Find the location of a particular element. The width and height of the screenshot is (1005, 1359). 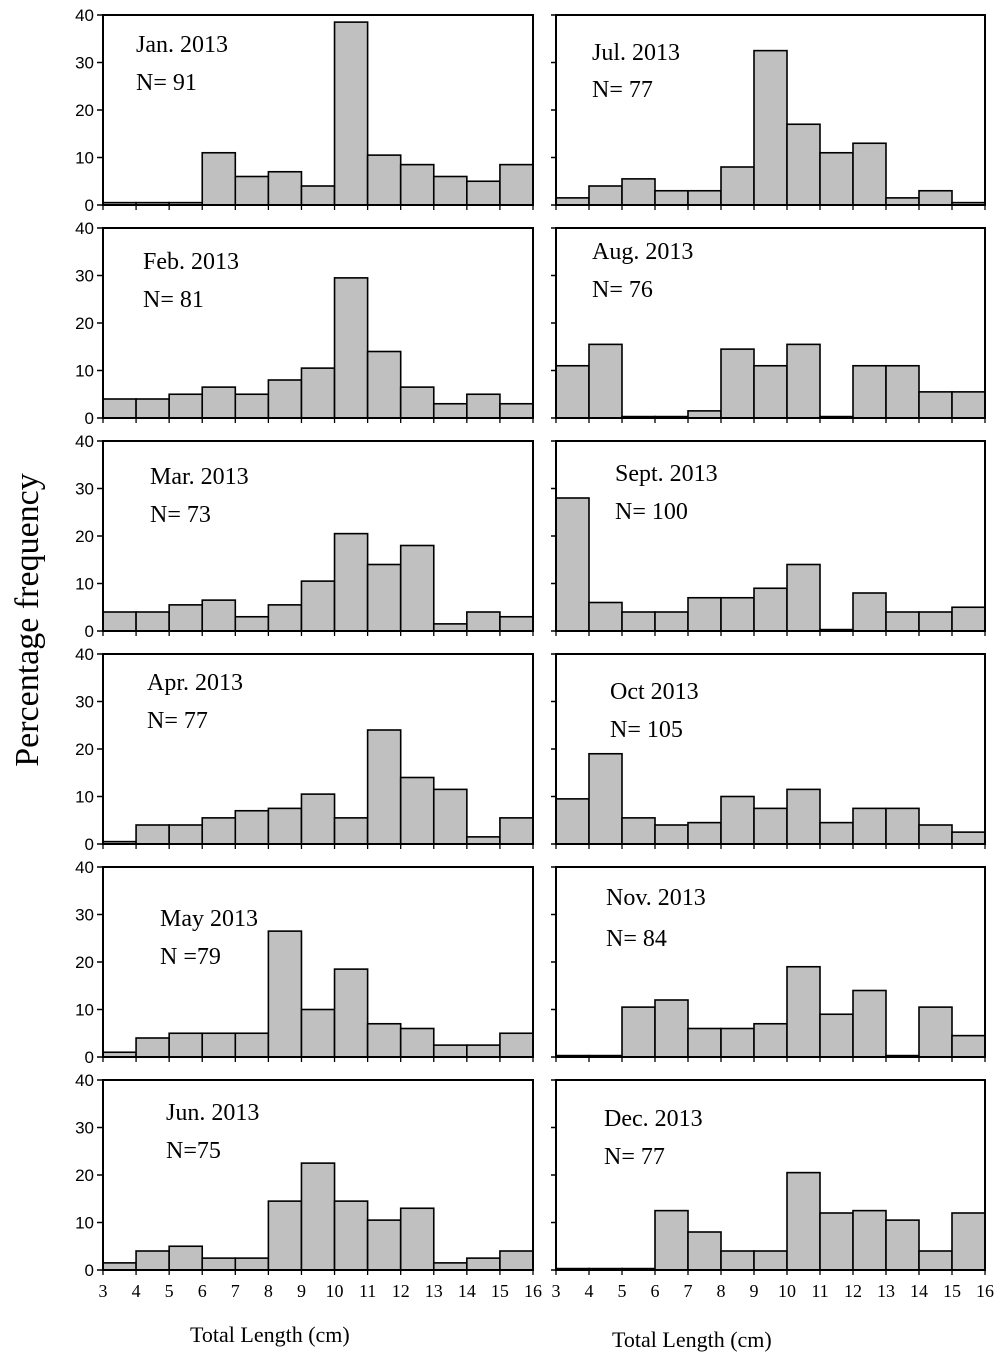

x-tick-label: 3 is located at coordinates (556, 1291).